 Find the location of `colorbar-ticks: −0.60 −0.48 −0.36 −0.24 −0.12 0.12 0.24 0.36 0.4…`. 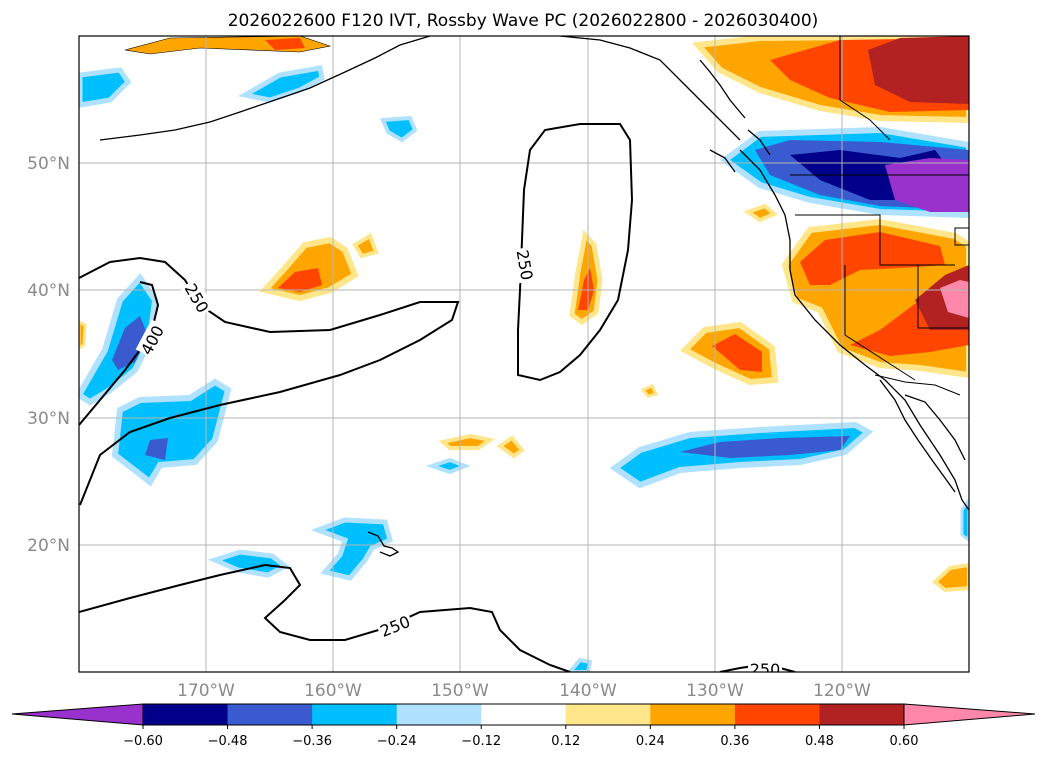

colorbar-ticks: −0.60 −0.48 −0.36 −0.24 −0.12 0.12 0.24 0.36 0.4… is located at coordinates (520, 737).